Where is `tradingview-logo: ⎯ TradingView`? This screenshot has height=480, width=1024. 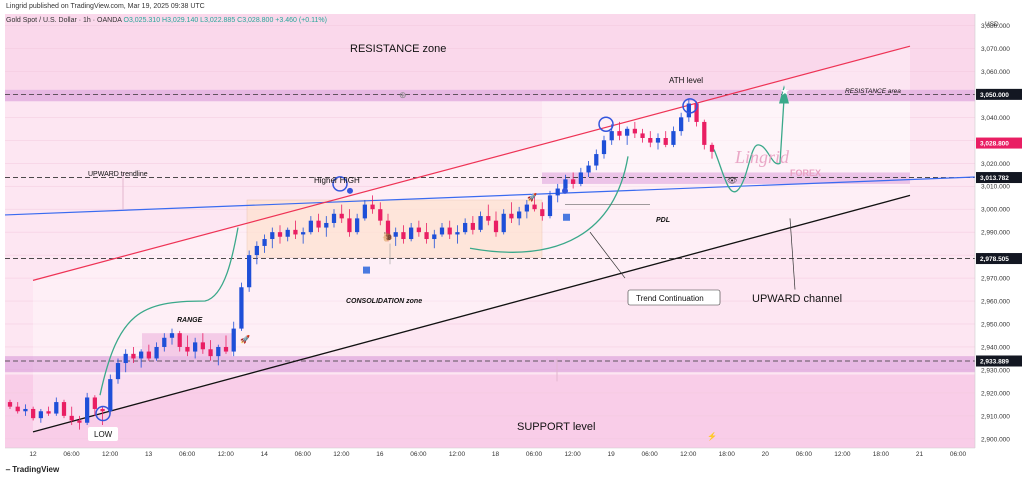
tradingview-logo: ⎯ TradingView is located at coordinates (33, 469).